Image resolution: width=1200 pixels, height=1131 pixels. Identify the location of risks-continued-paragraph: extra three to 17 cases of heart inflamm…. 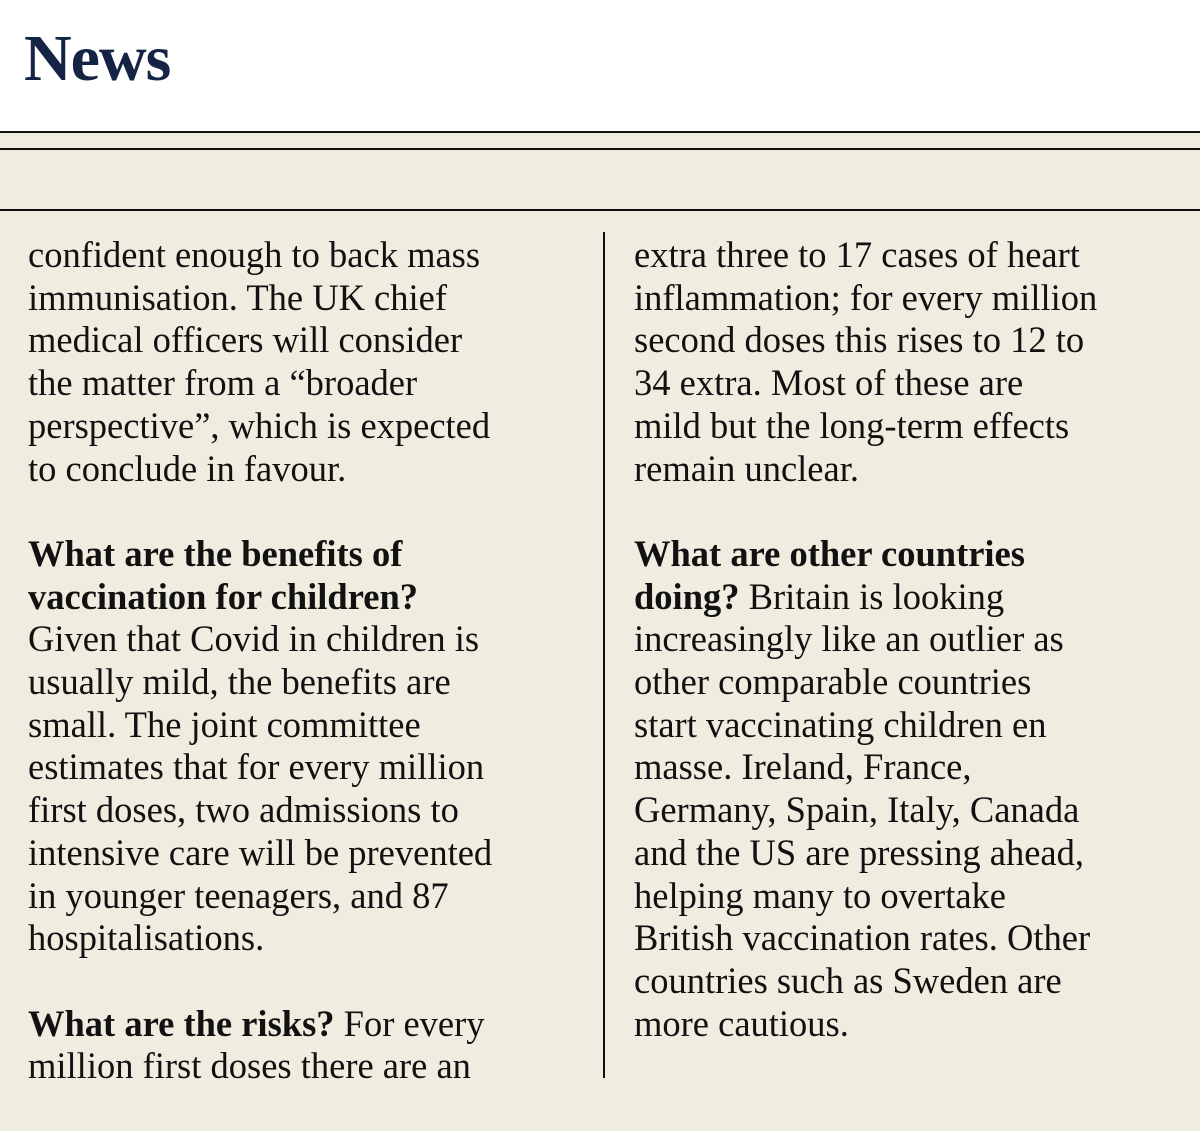
(914, 362).